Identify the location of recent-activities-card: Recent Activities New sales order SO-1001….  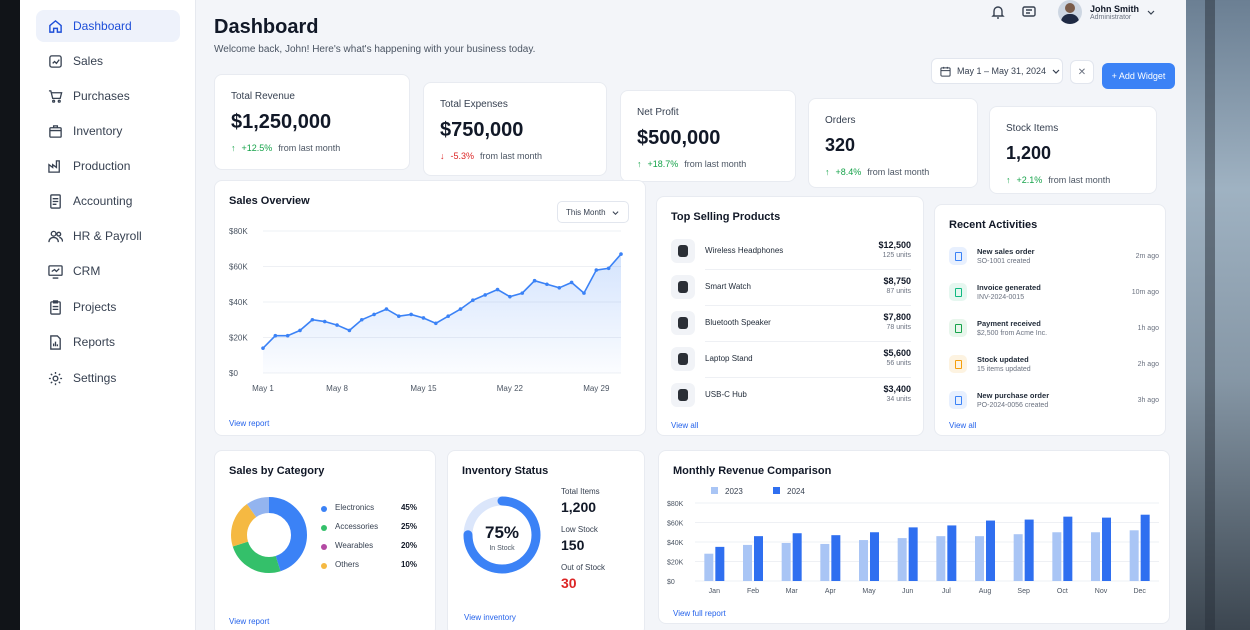
(1050, 320).